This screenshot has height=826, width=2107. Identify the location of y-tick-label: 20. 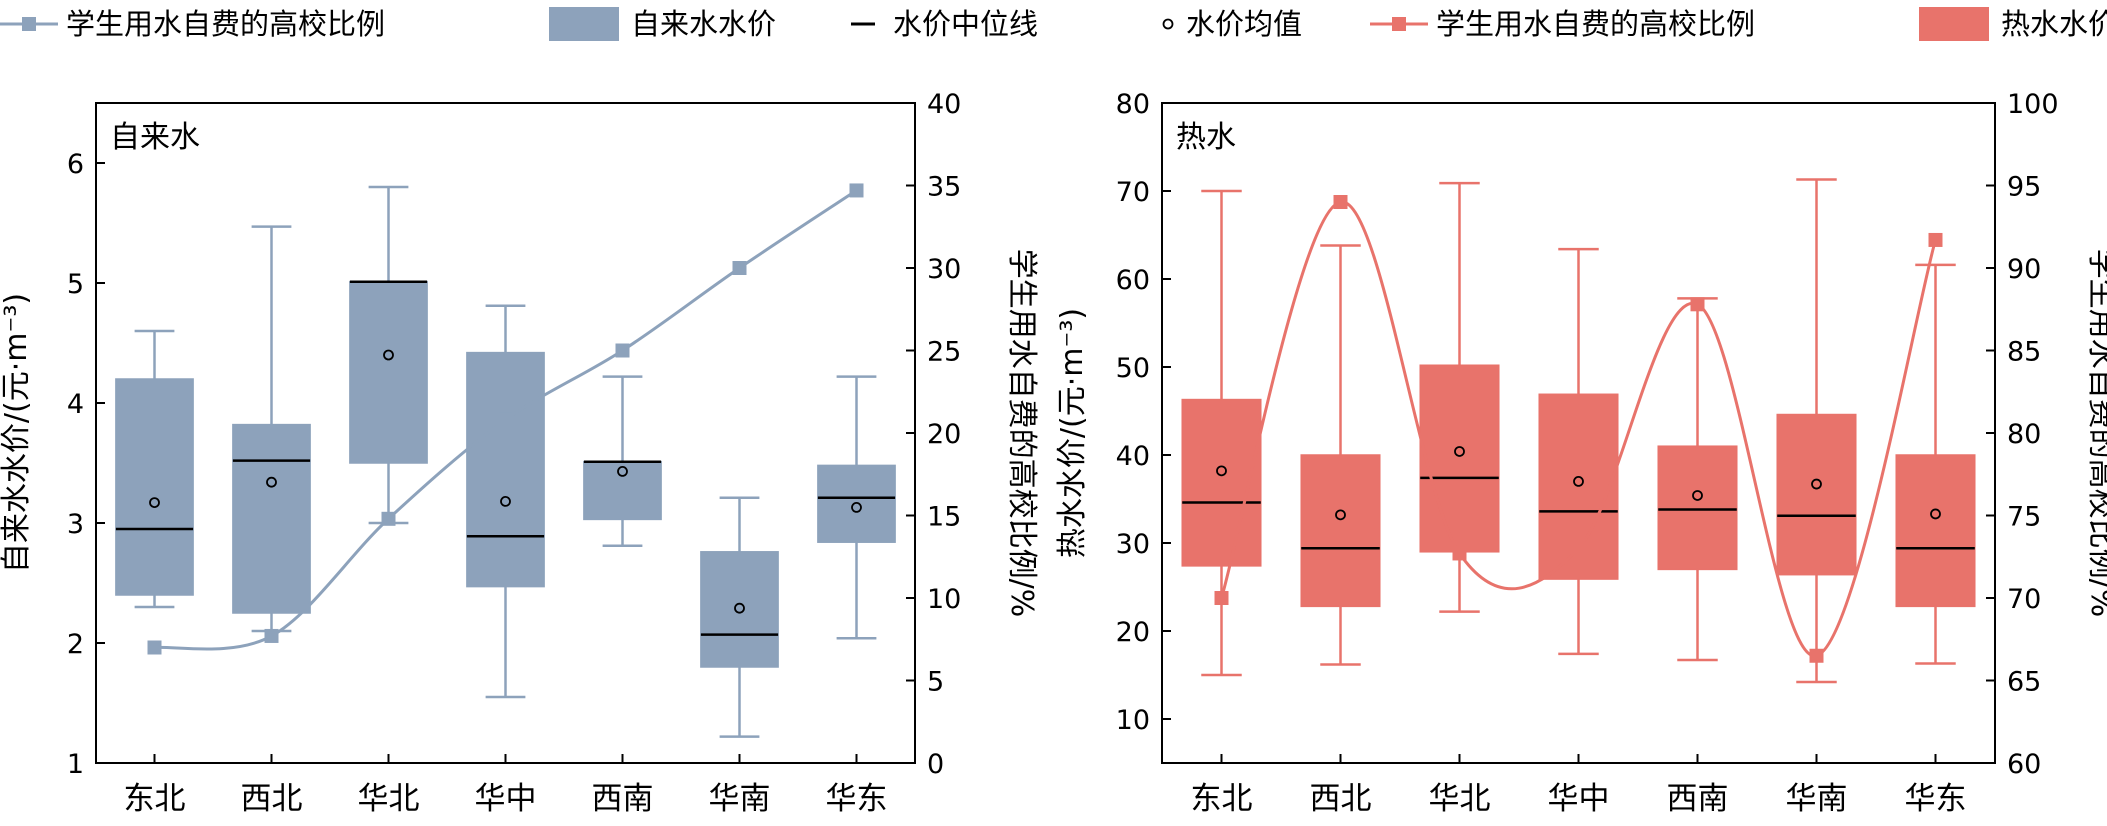
(1133, 632).